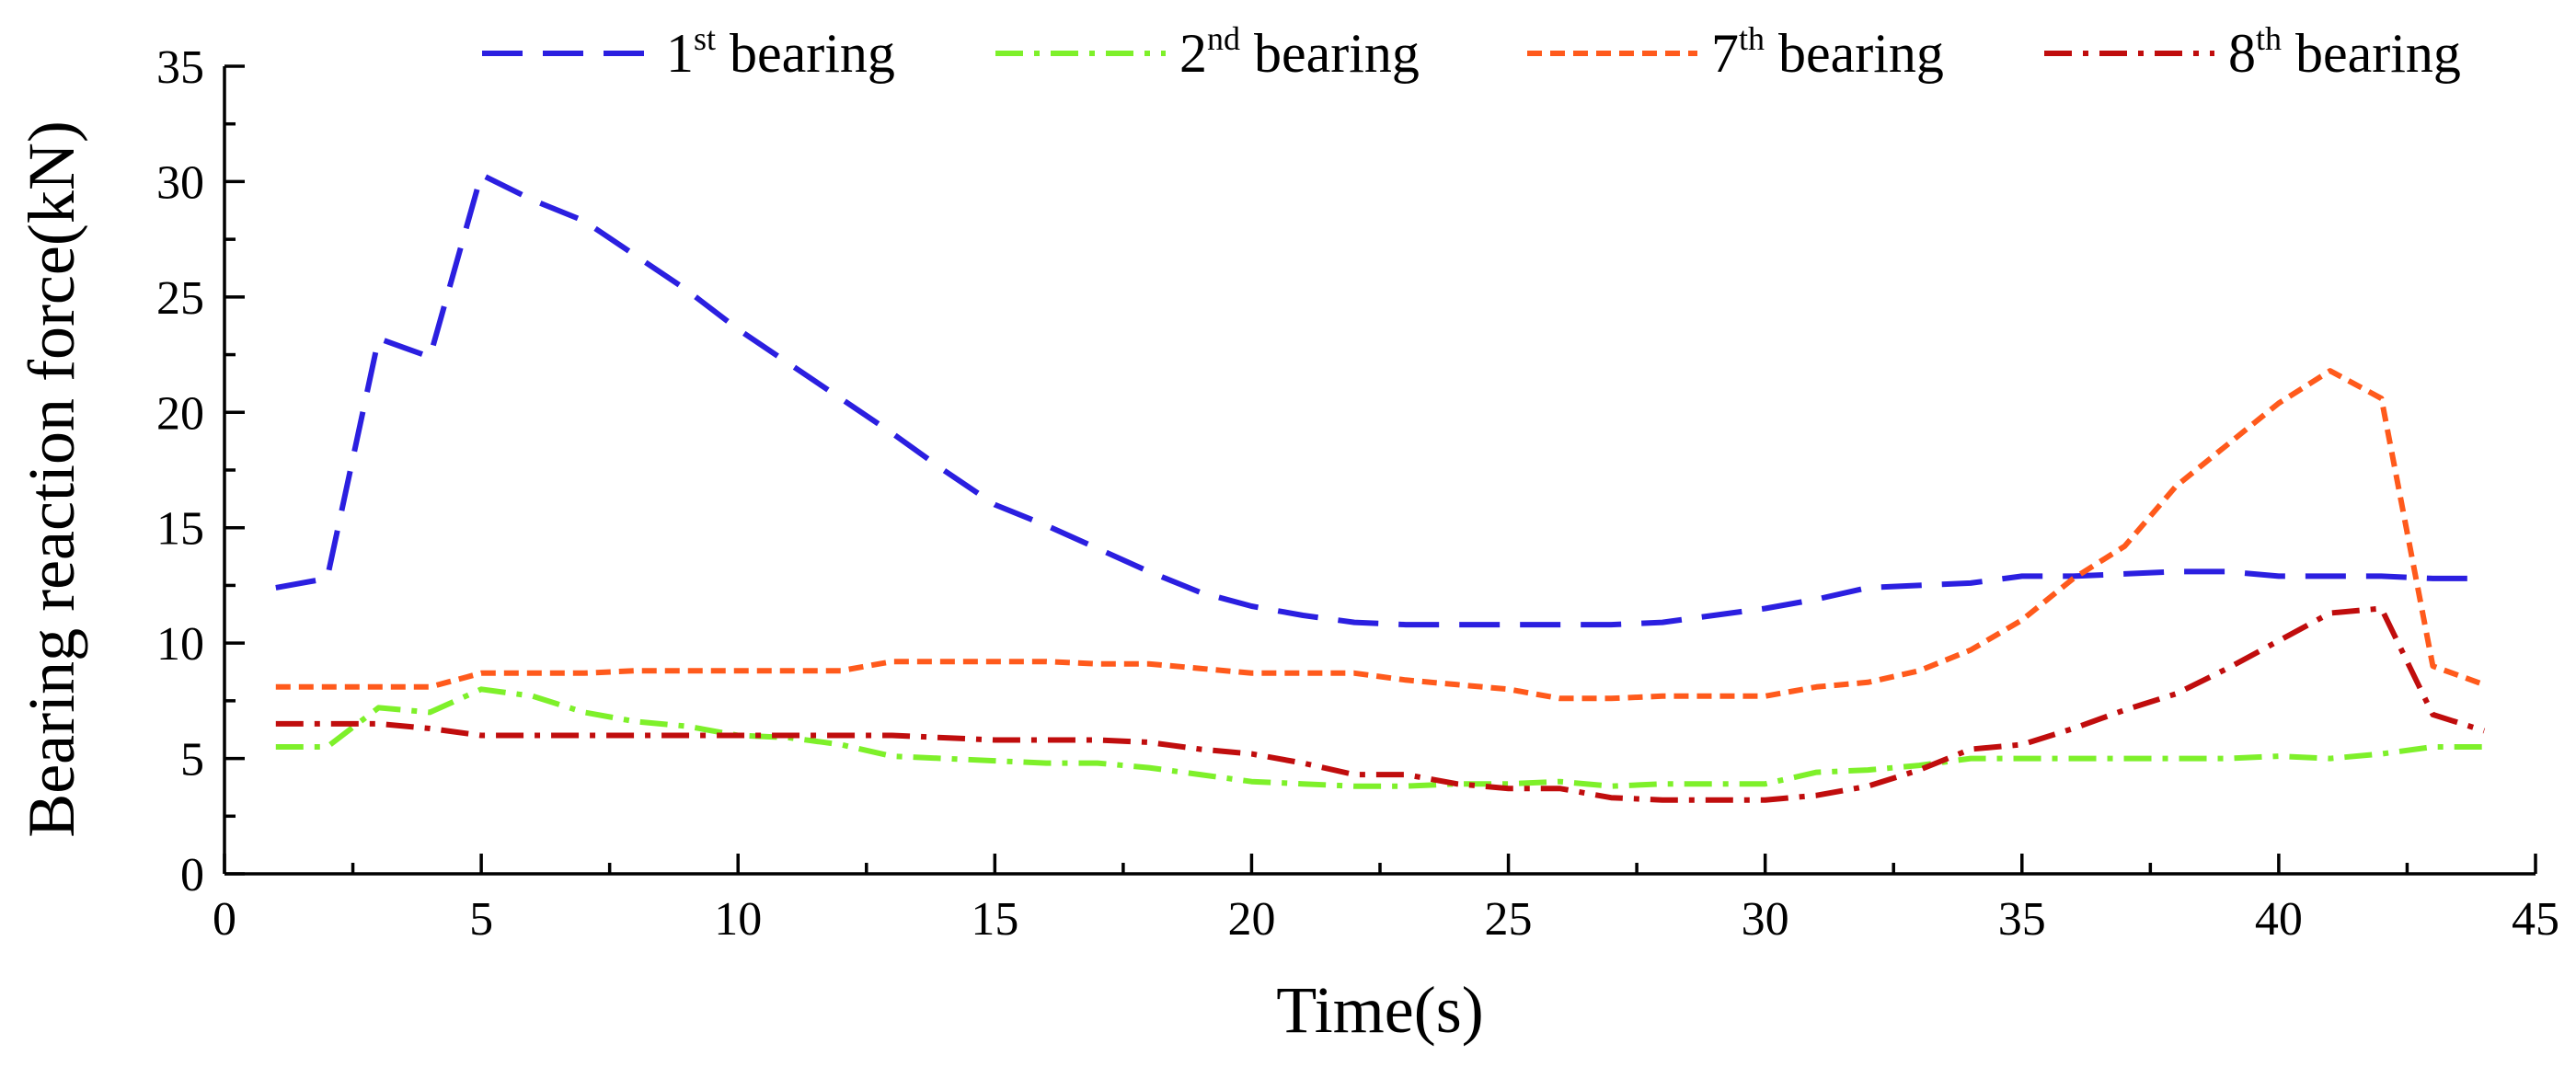  I want to click on y-axis-title: Bearing reaction force(kN), so click(51, 479).